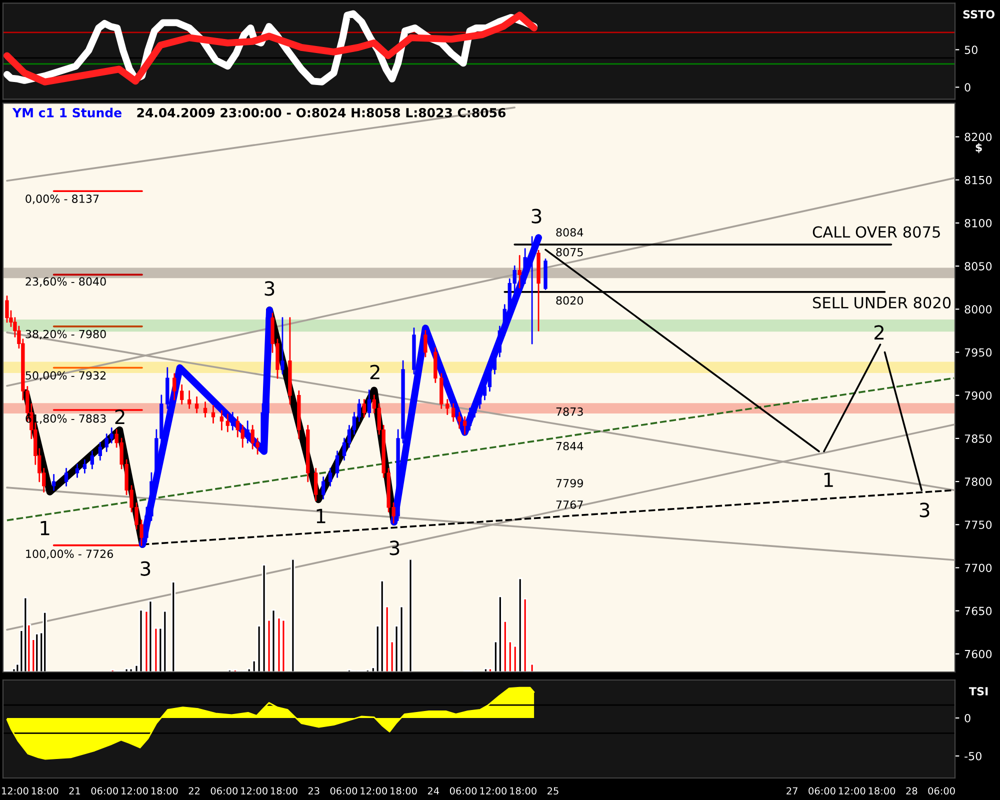  What do you see at coordinates (973, 756) in the screenshot?
I see `y-tick-label: -50` at bounding box center [973, 756].